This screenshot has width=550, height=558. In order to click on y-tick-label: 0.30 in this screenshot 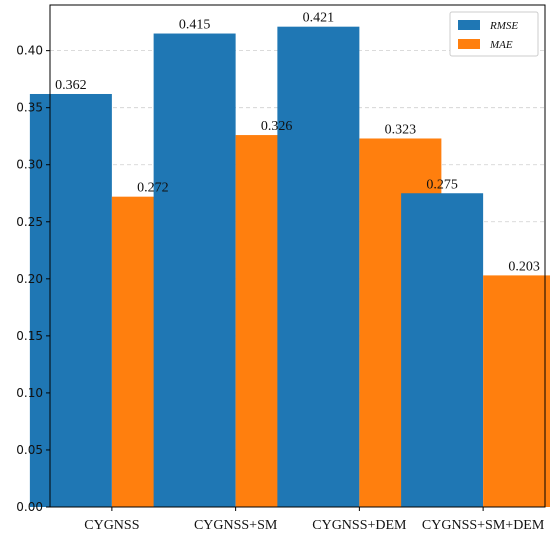, I will do `click(29, 165)`.